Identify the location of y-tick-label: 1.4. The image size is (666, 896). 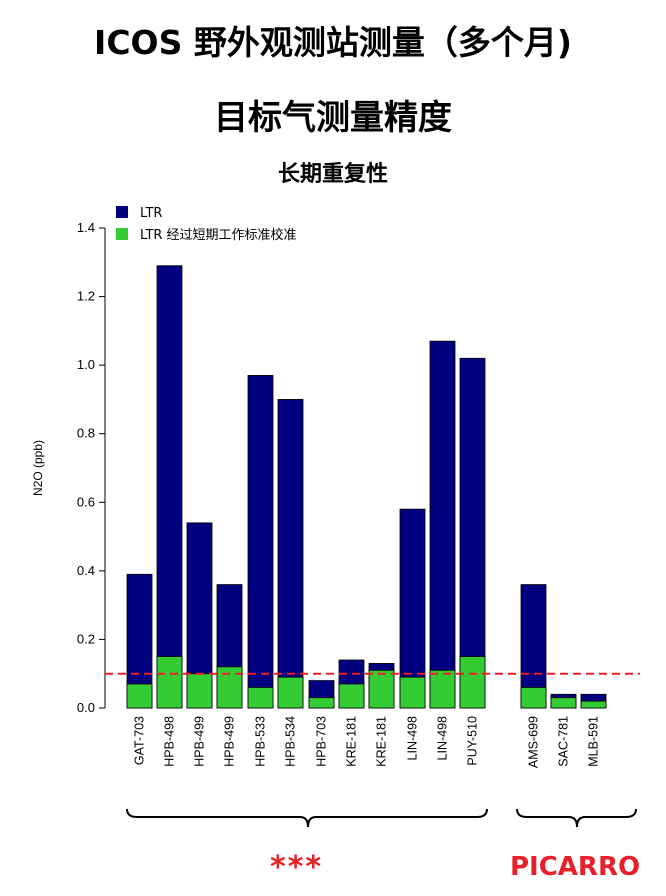
(86, 227).